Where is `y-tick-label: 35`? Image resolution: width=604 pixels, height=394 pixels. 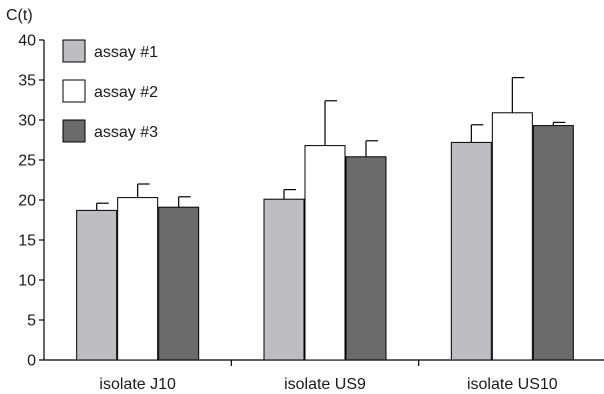 y-tick-label: 35 is located at coordinates (27, 81).